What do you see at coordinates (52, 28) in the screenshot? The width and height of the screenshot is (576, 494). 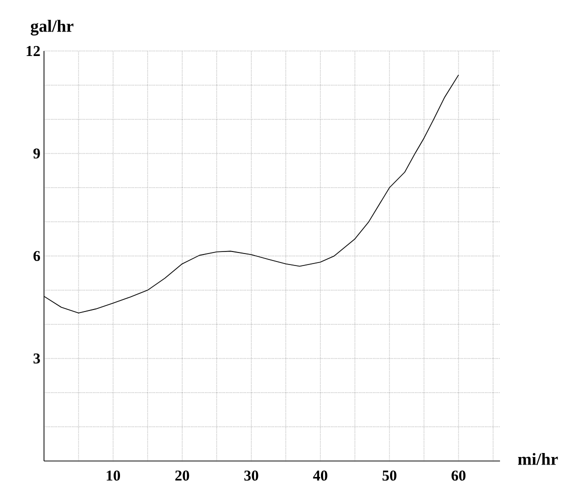 I see `y-axis-title: gal/hr` at bounding box center [52, 28].